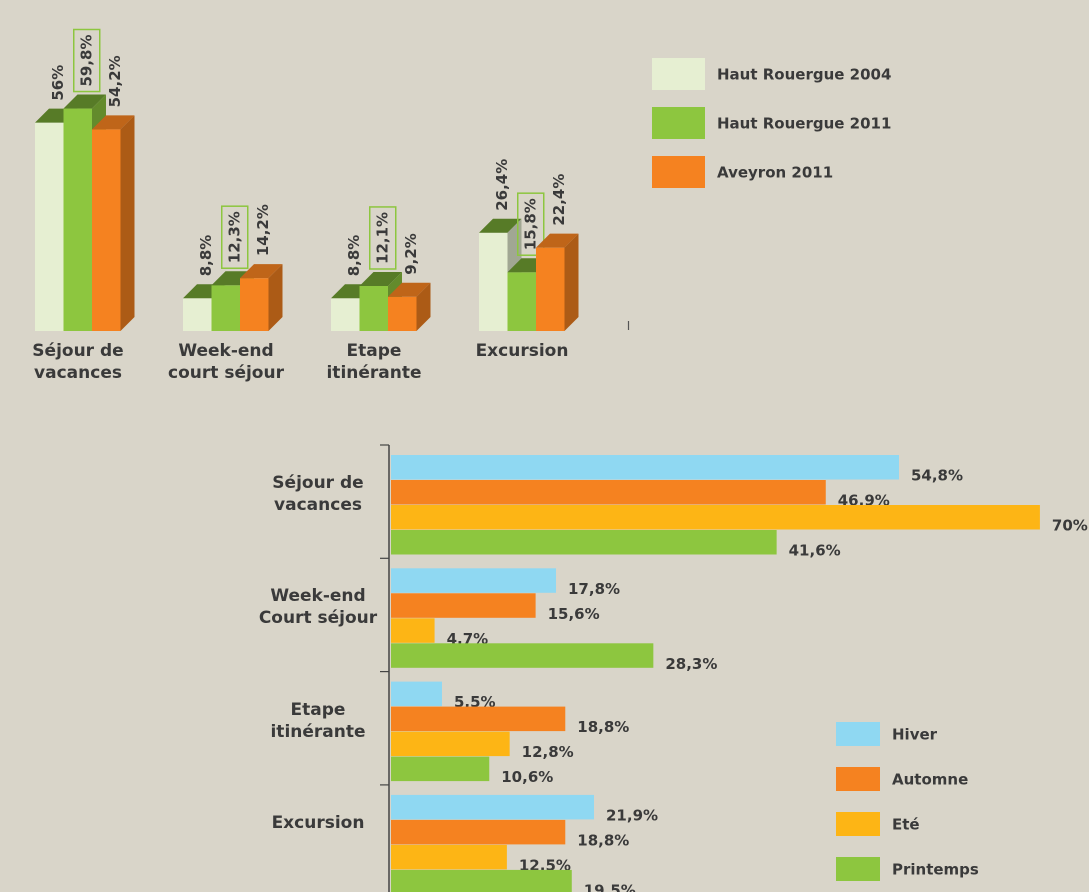  What do you see at coordinates (574, 614) in the screenshot?
I see `value-label: 15,6%` at bounding box center [574, 614].